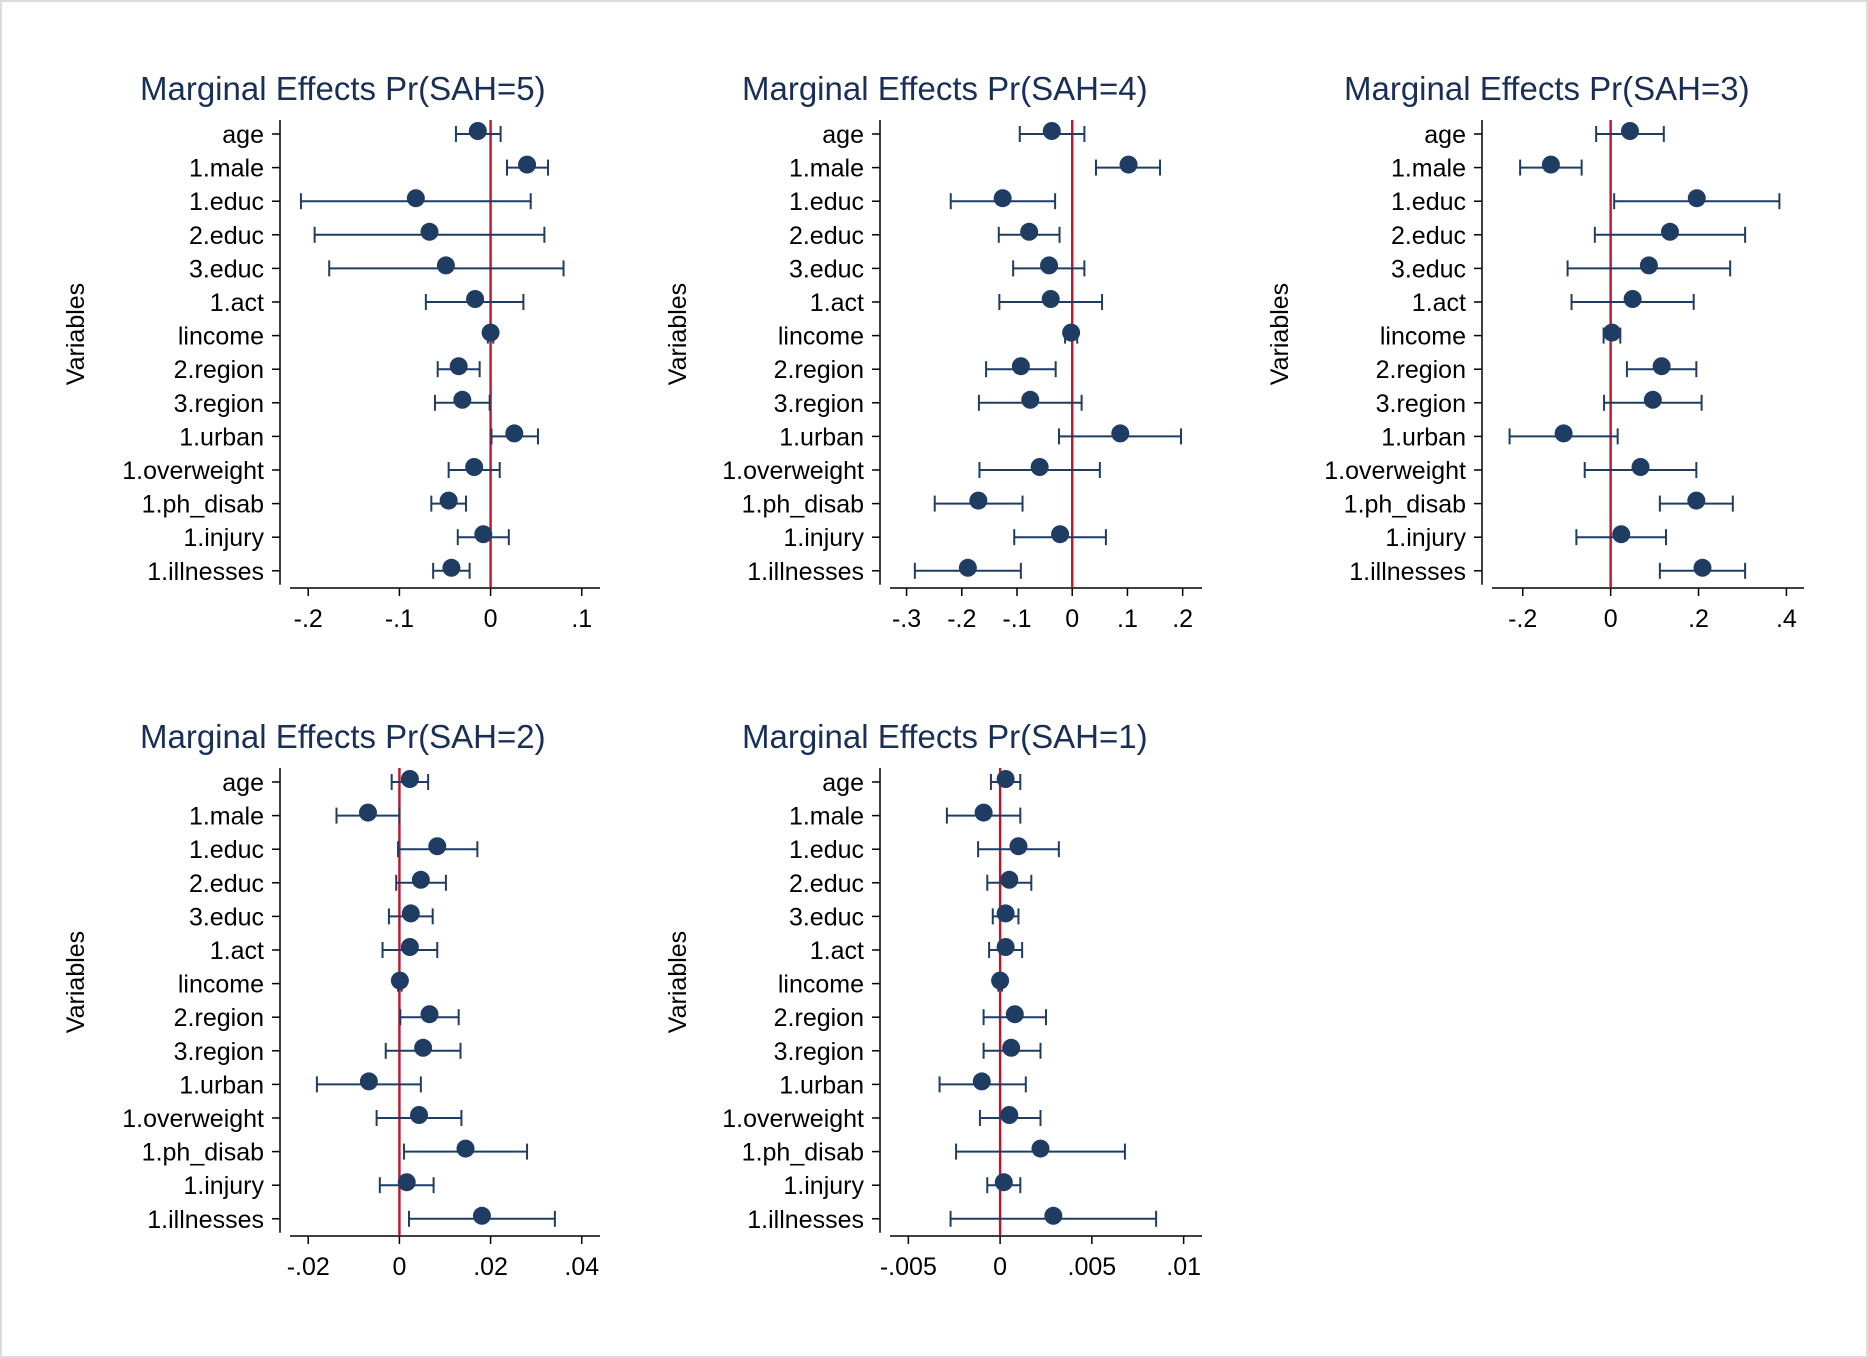 This screenshot has height=1358, width=1868. Describe the element at coordinates (1092, 1267) in the screenshot. I see `x-tick-label: .005` at that location.